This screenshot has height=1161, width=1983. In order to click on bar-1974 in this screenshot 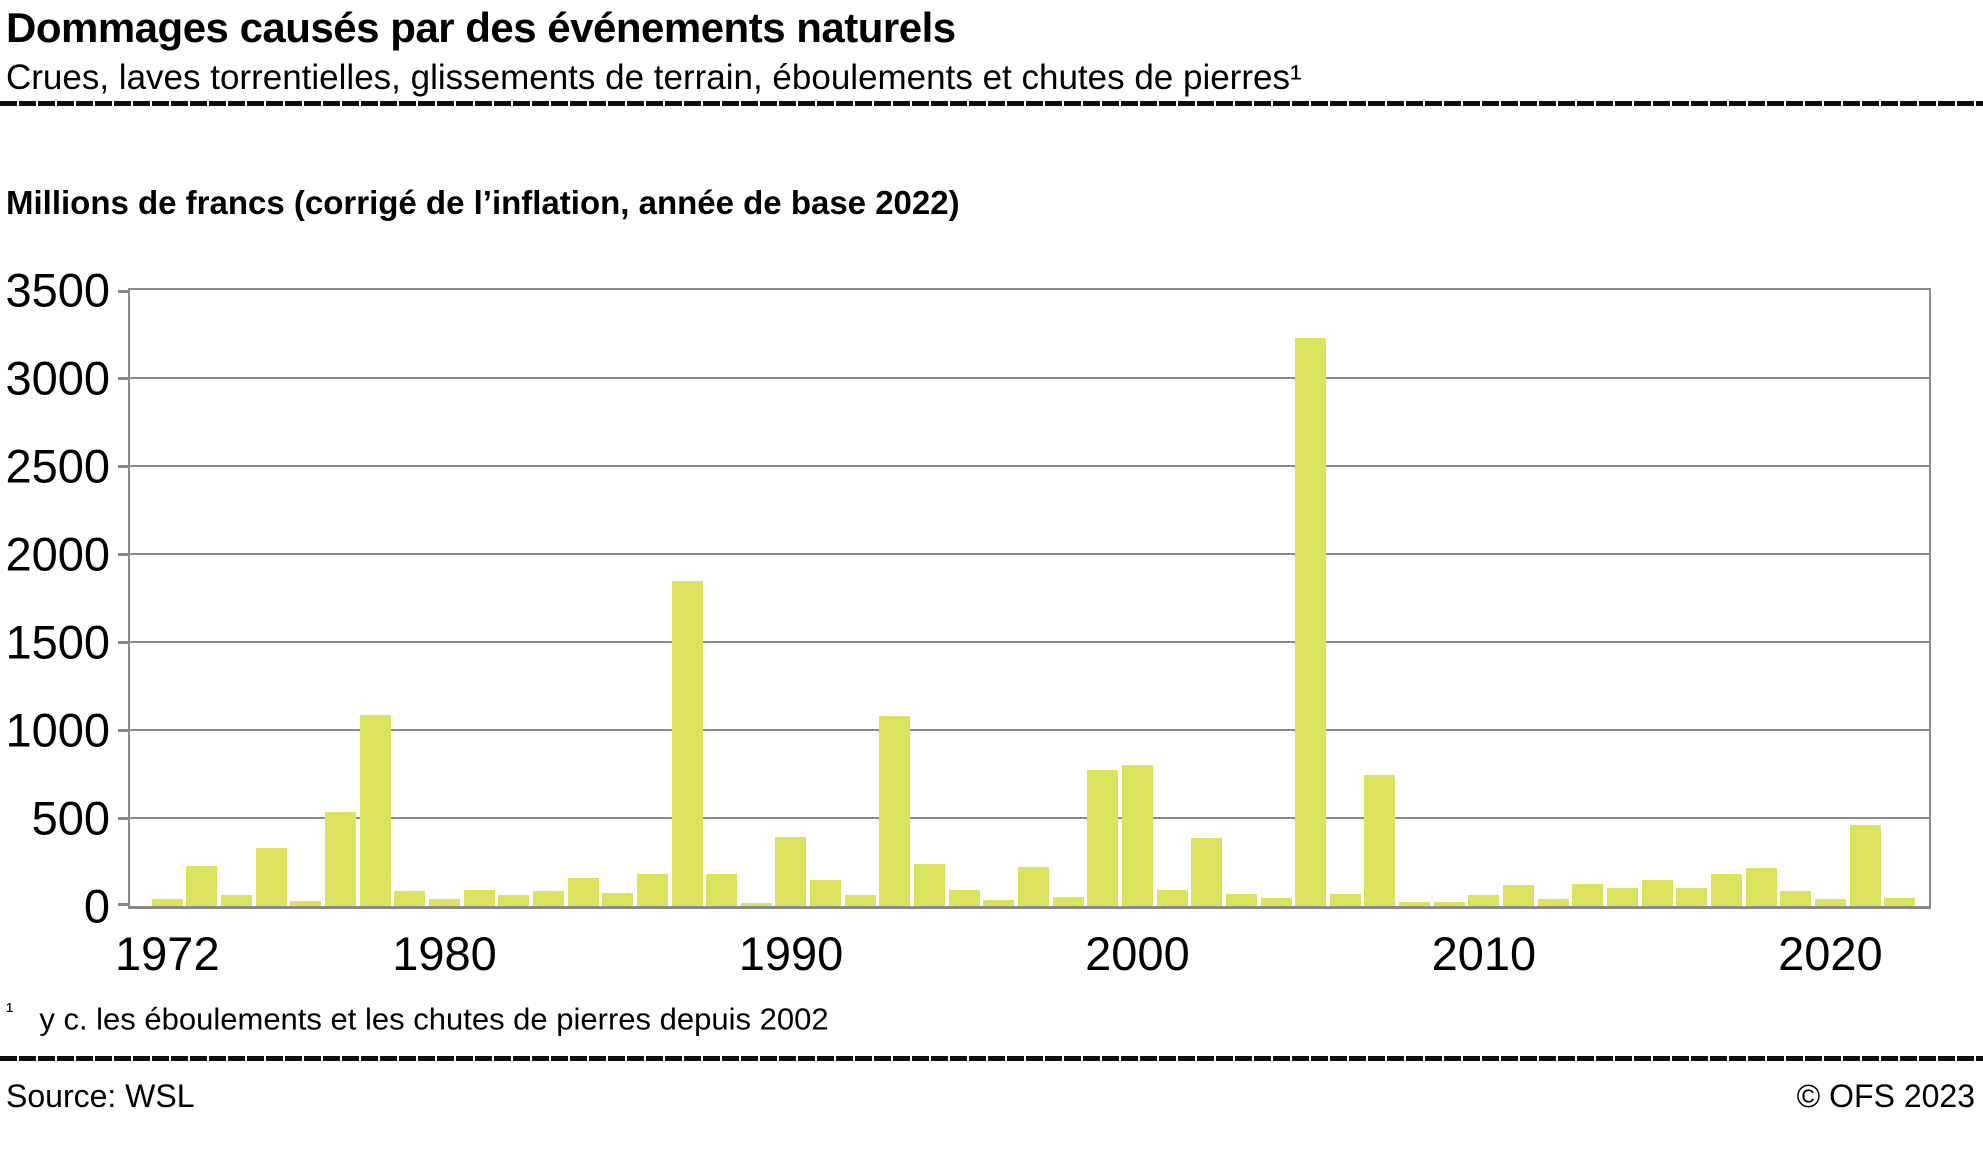, I will do `click(237, 900)`.